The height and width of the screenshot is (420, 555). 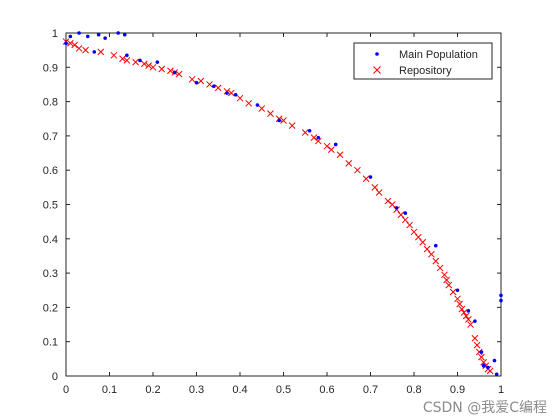 I want to click on y-tick-label: 0.8, so click(x=50, y=103).